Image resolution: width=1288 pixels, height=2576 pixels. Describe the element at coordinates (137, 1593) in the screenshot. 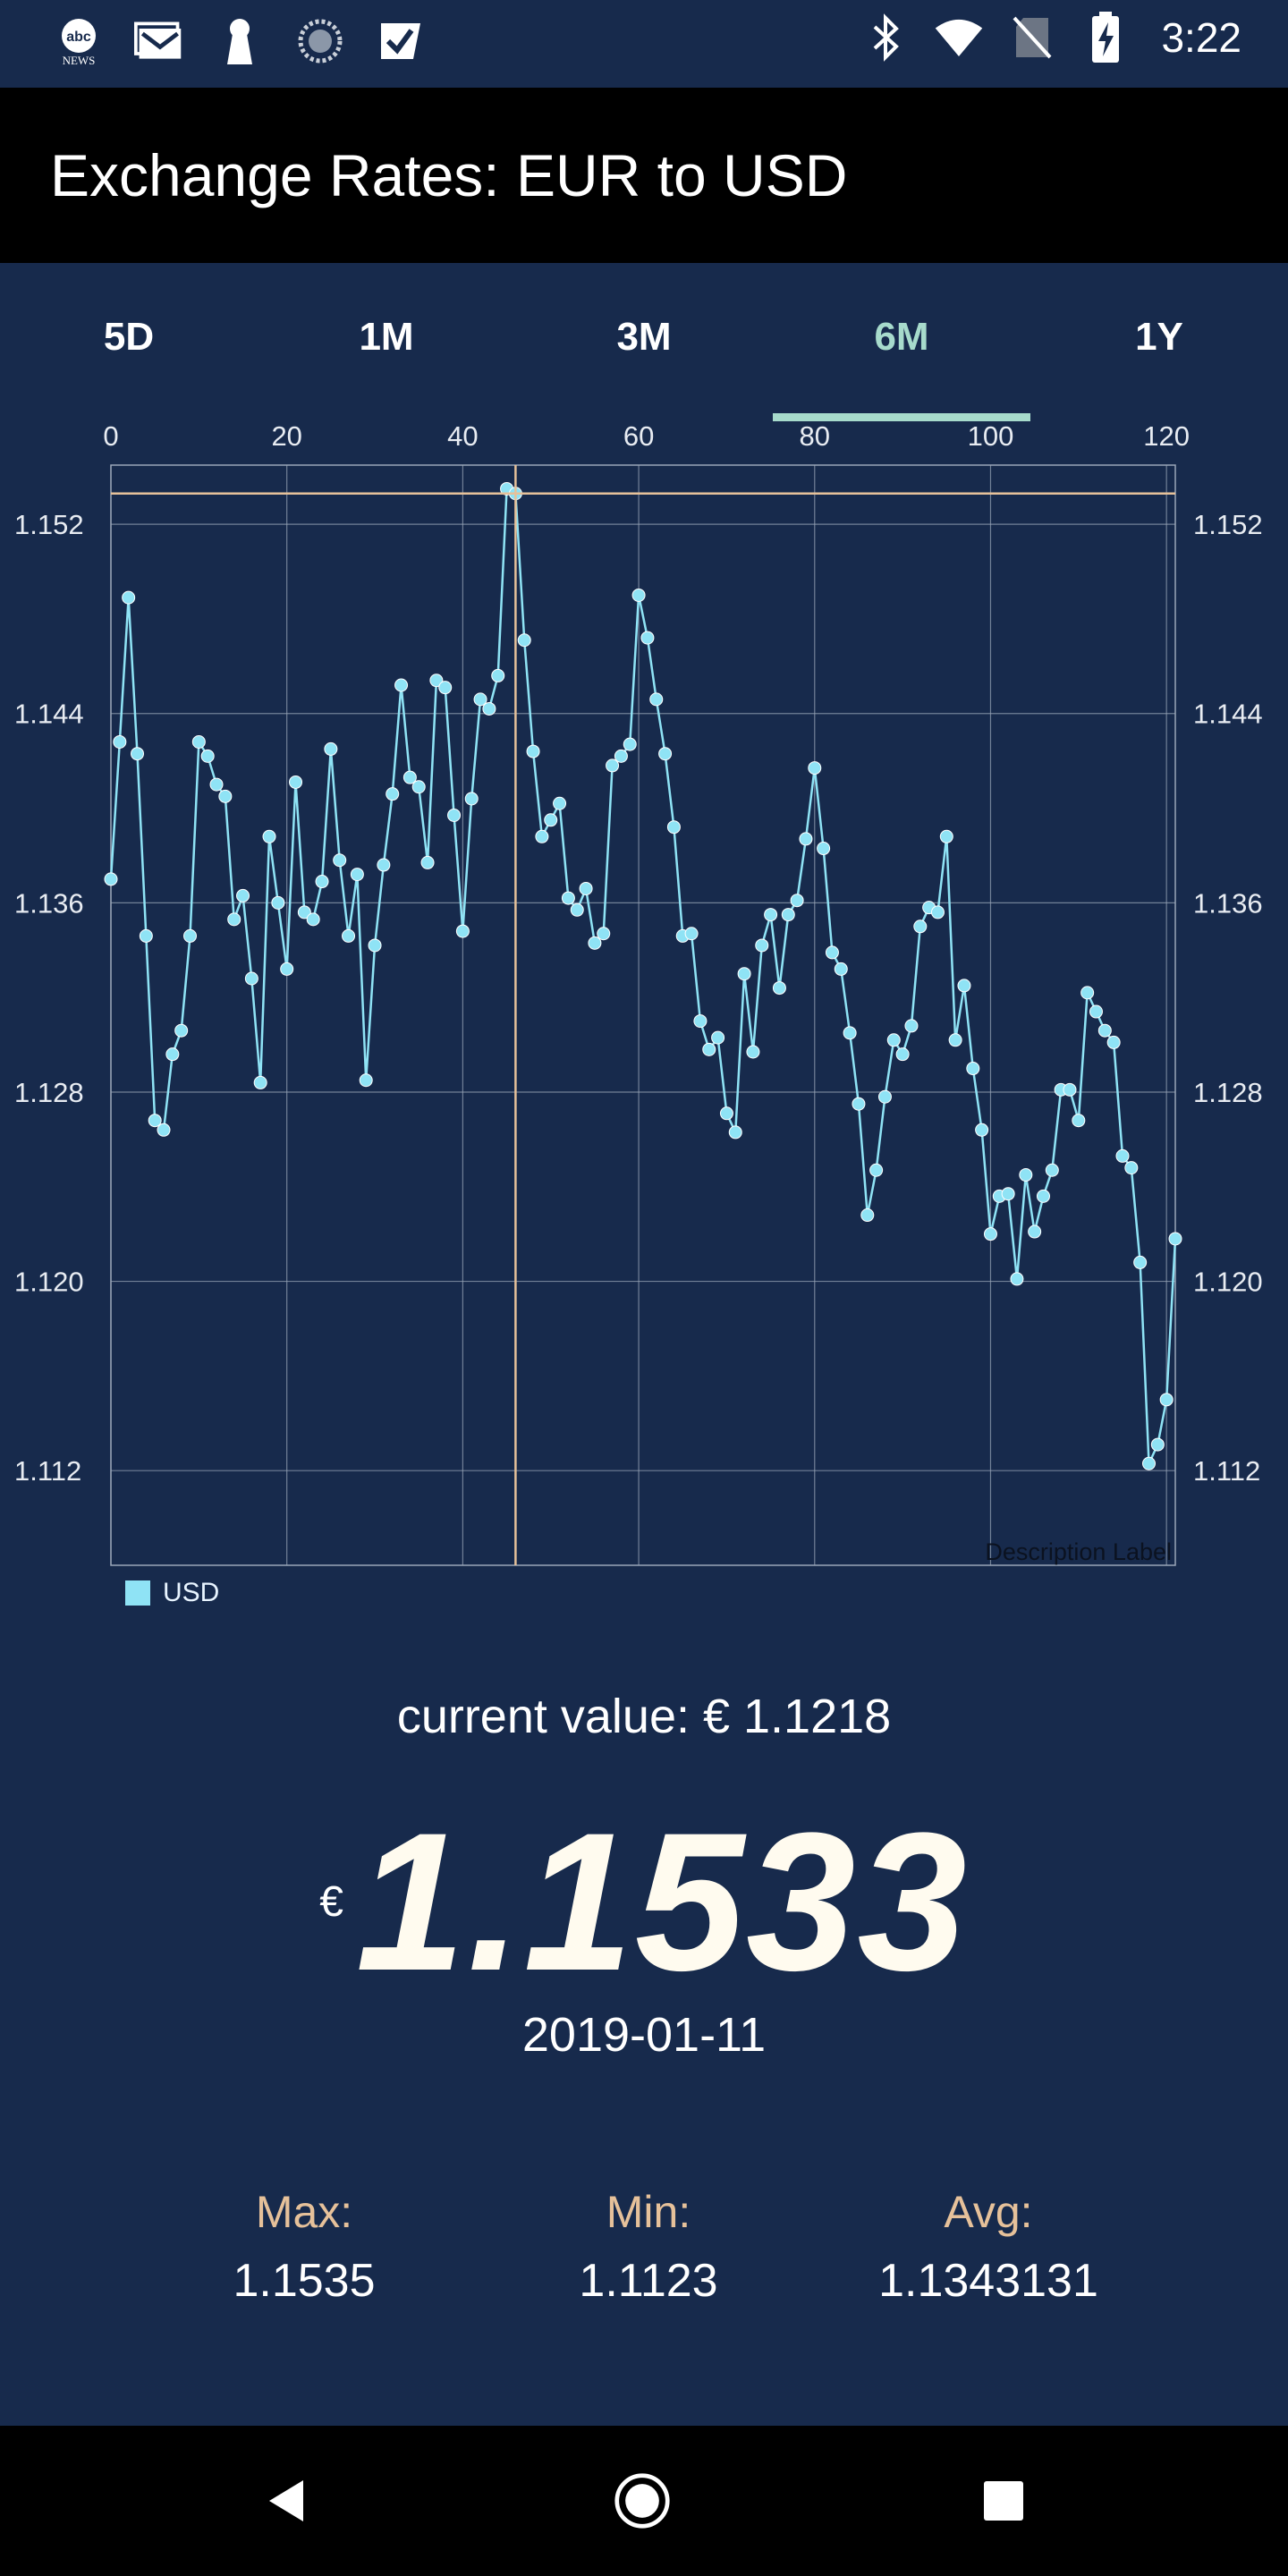

I see `legend-swatch` at that location.